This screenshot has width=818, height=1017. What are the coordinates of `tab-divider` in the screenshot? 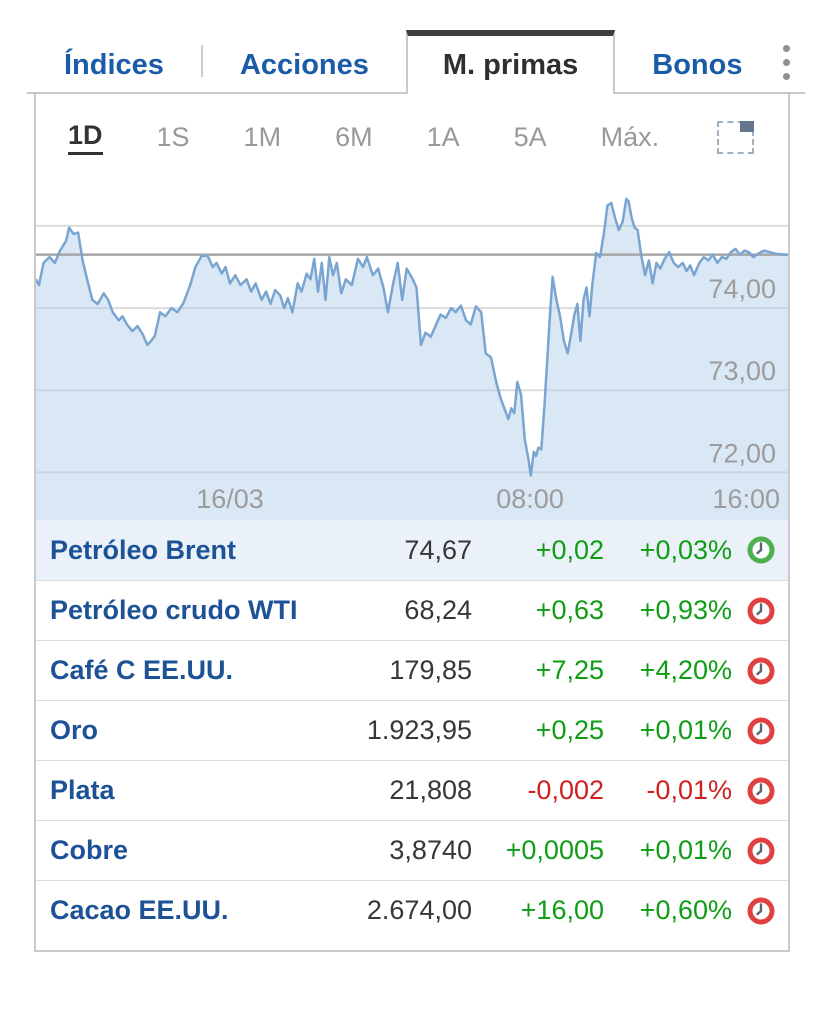 It's located at (201, 61).